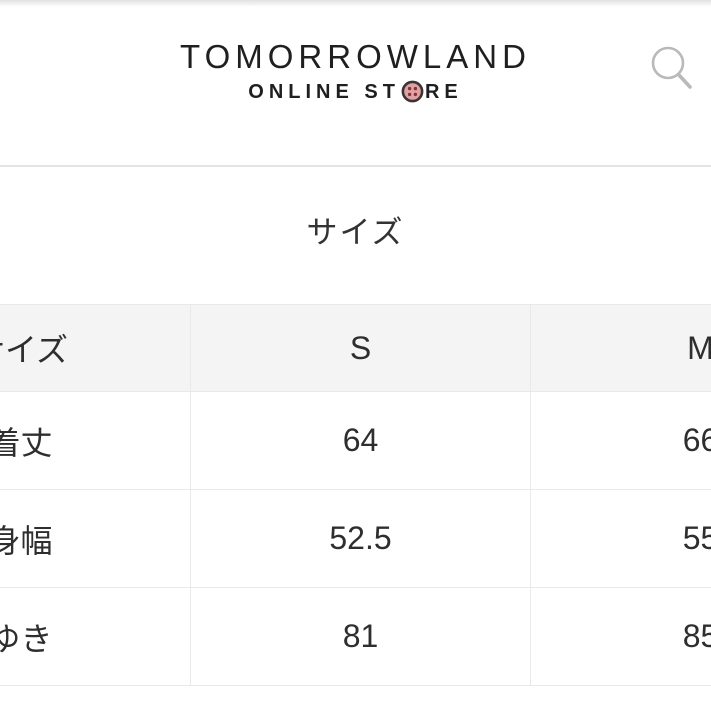 This screenshot has height=711, width=711. I want to click on cell-value: 85, so click(620, 636).